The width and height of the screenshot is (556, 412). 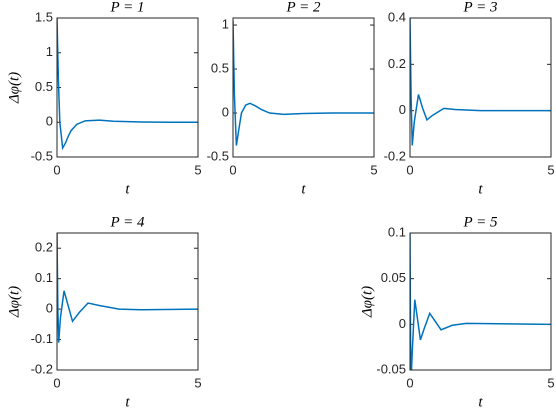 I want to click on subplot: -0.500.510 5P = 2t, so click(x=292, y=98).